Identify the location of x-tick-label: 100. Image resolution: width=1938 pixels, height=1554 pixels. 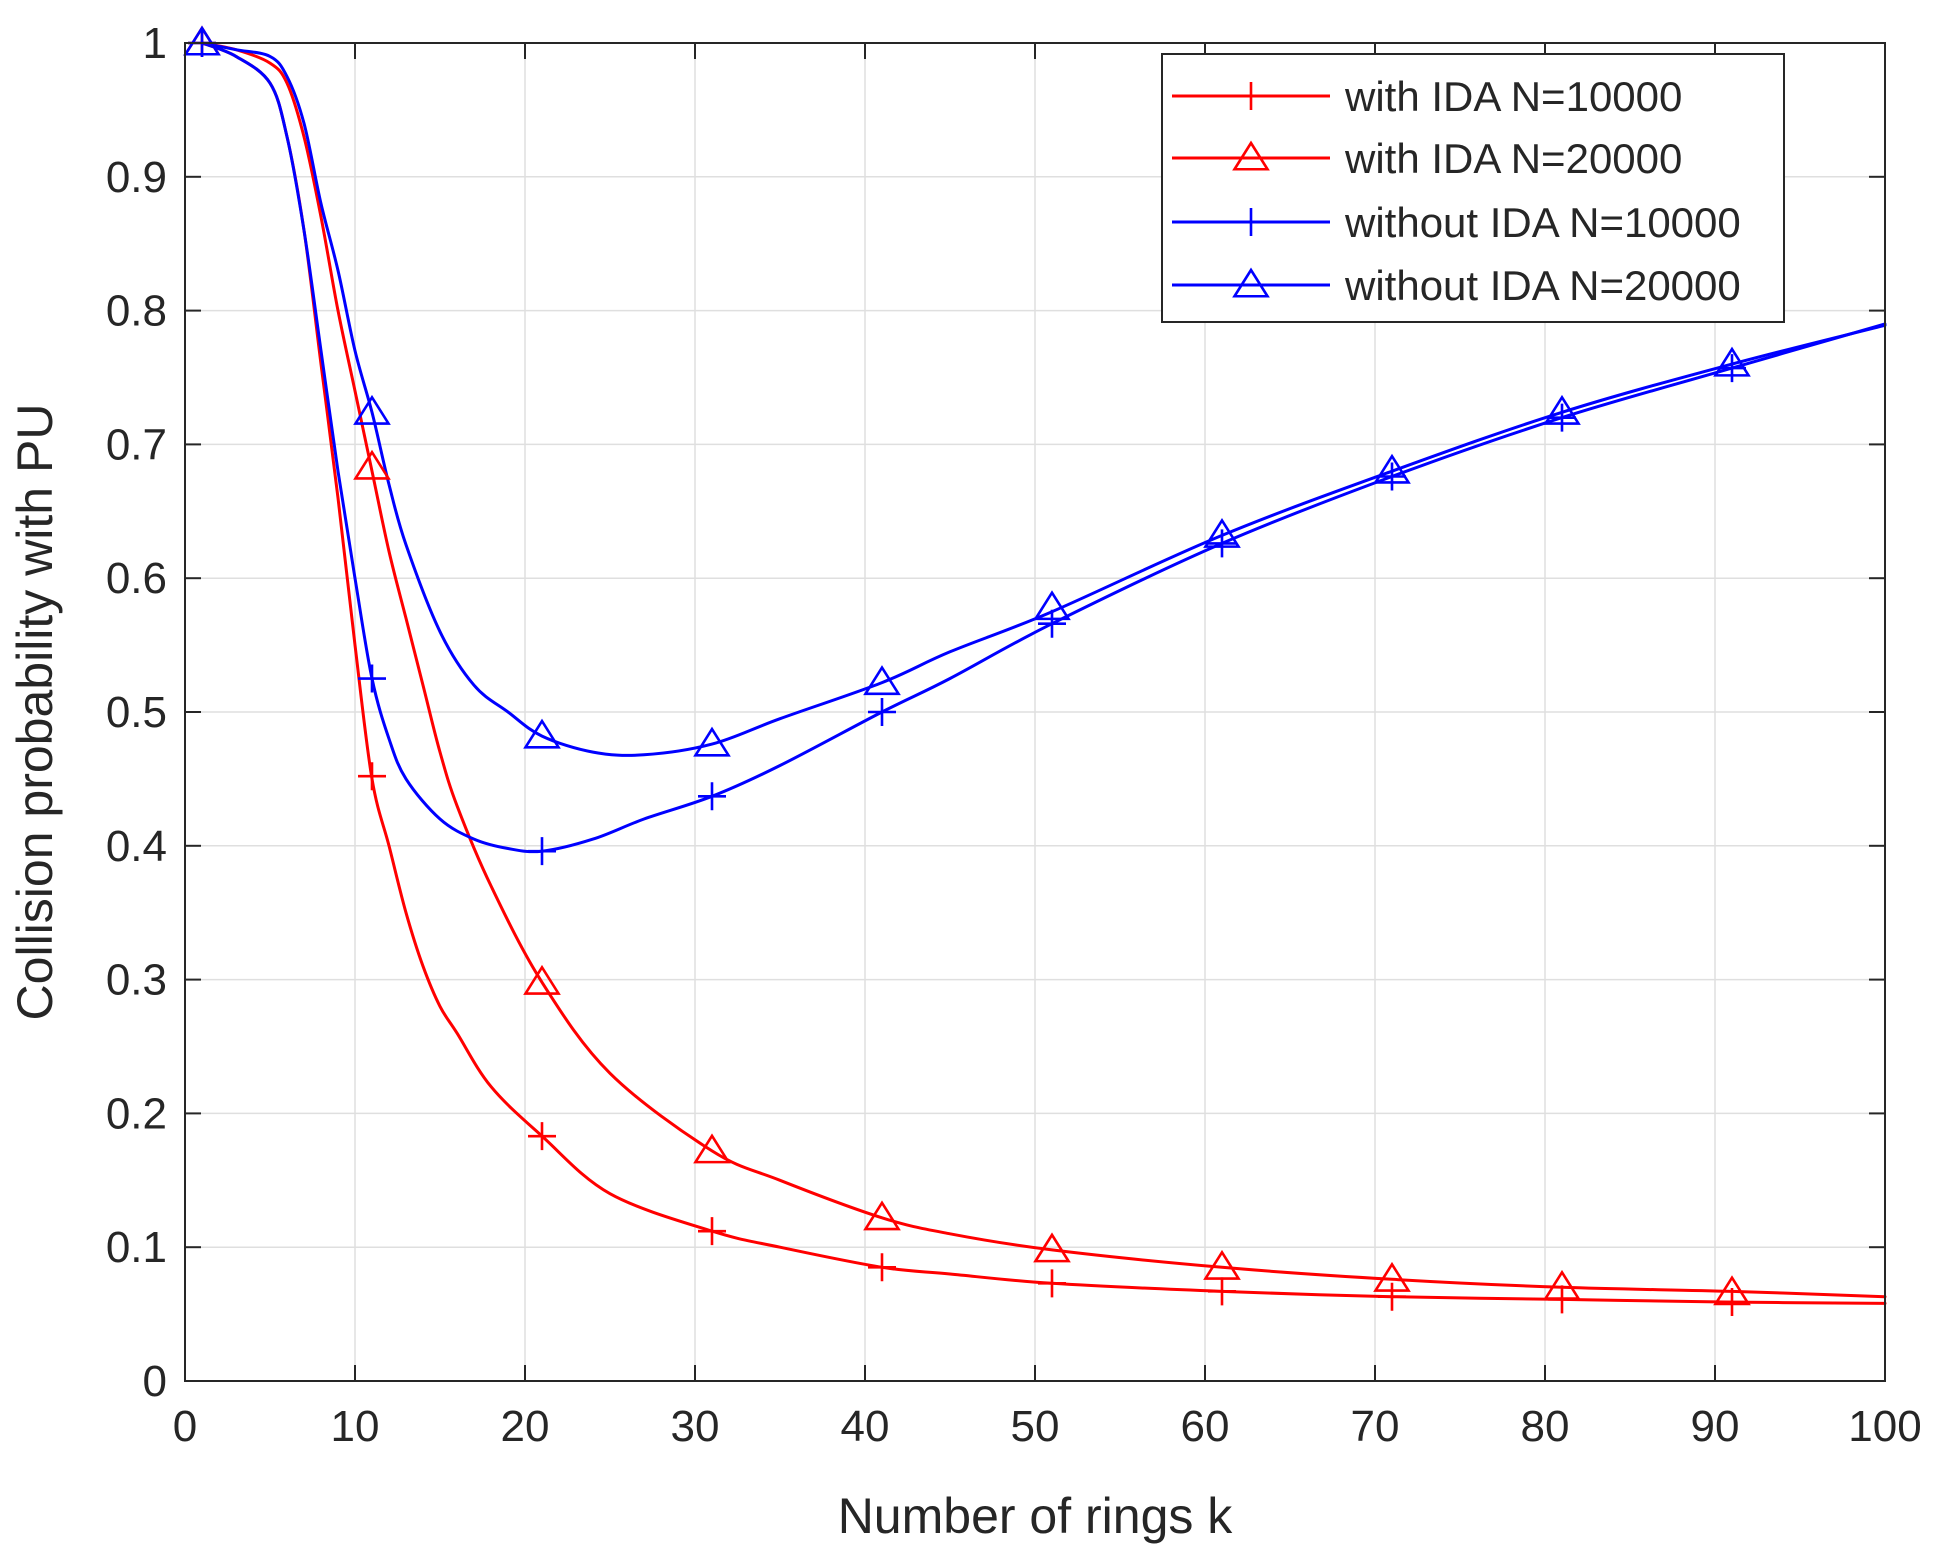
(1884, 1426).